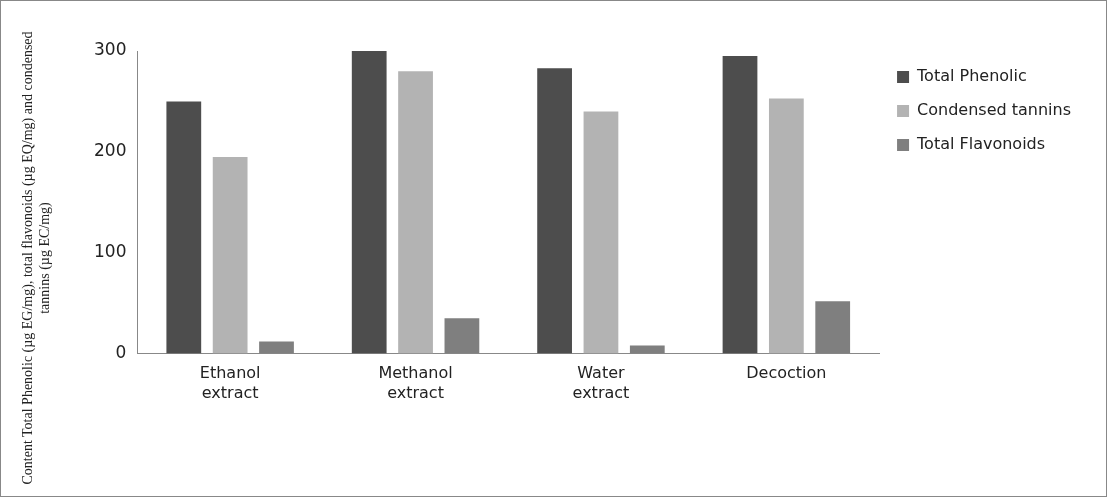  Describe the element at coordinates (110, 251) in the screenshot. I see `y-tick-label: 100` at that location.